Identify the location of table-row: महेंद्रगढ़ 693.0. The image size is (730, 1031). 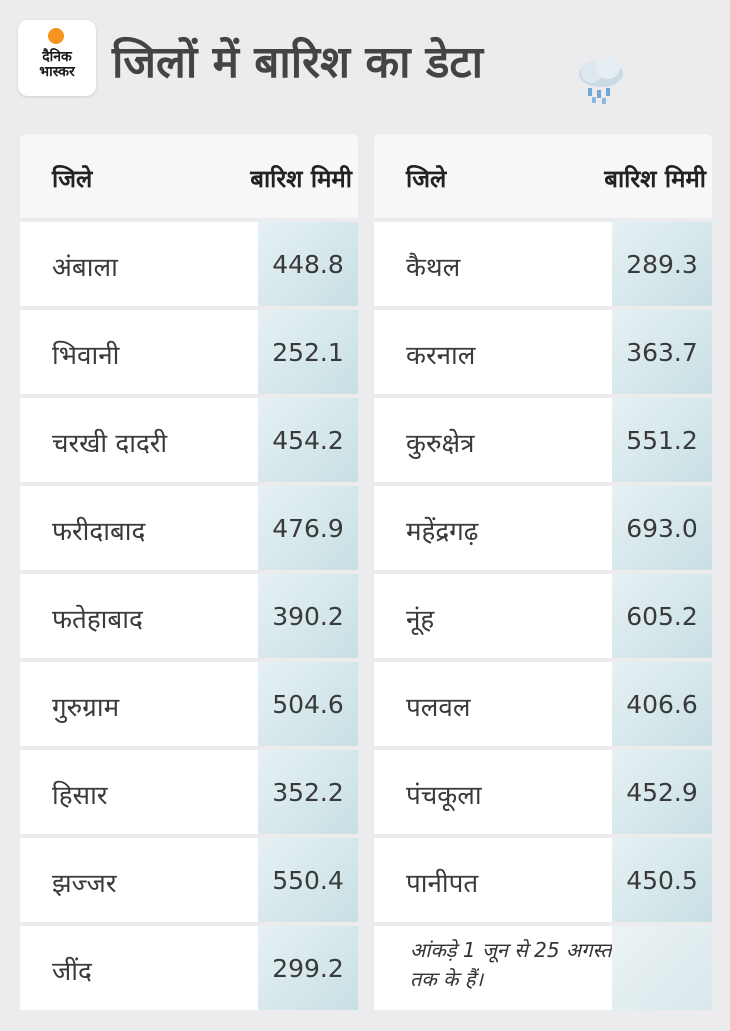
(543, 528).